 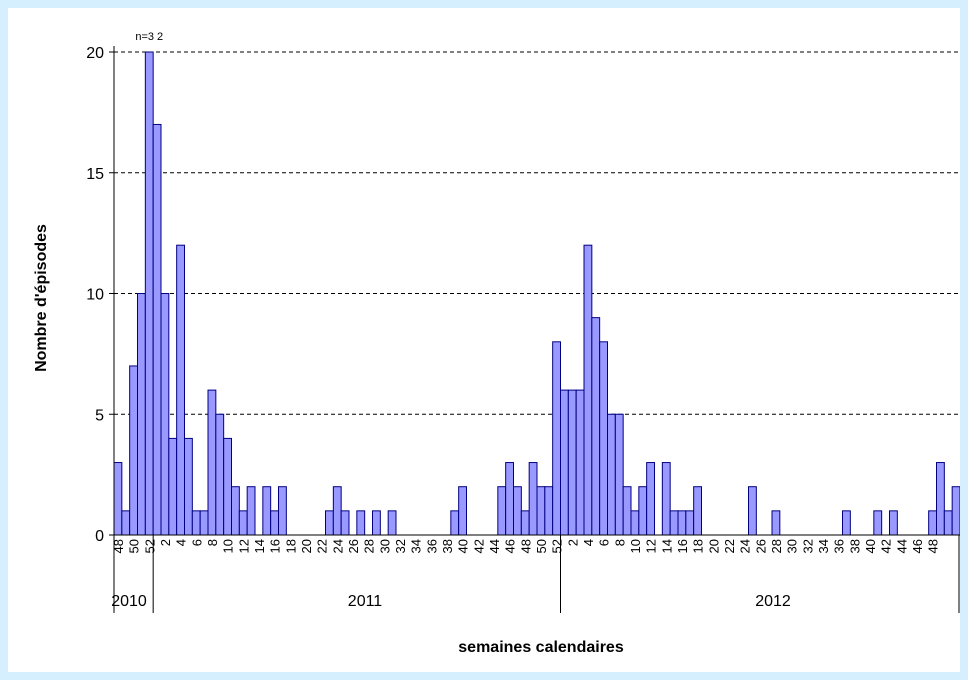 I want to click on x-tick-label: 38, so click(x=447, y=546).